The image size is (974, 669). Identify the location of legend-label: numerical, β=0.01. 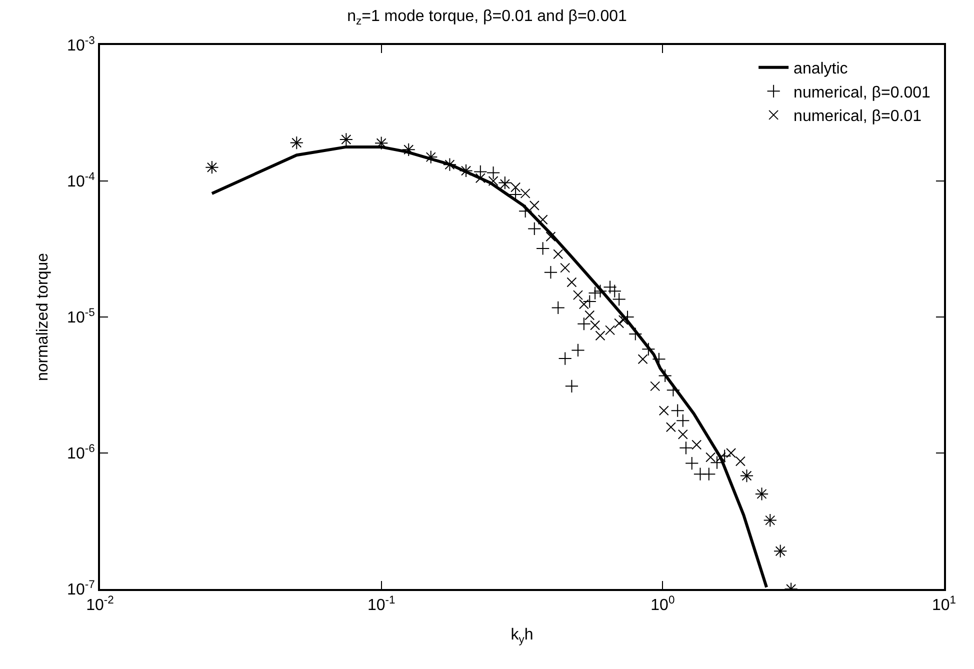
(858, 117).